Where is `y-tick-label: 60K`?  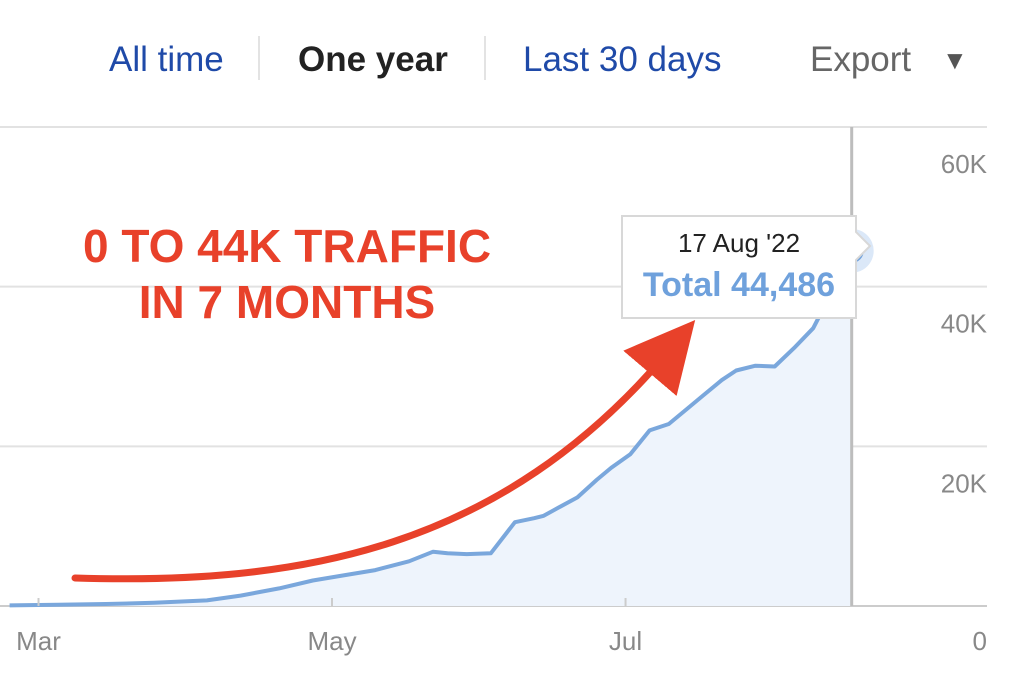 y-tick-label: 60K is located at coordinates (964, 164).